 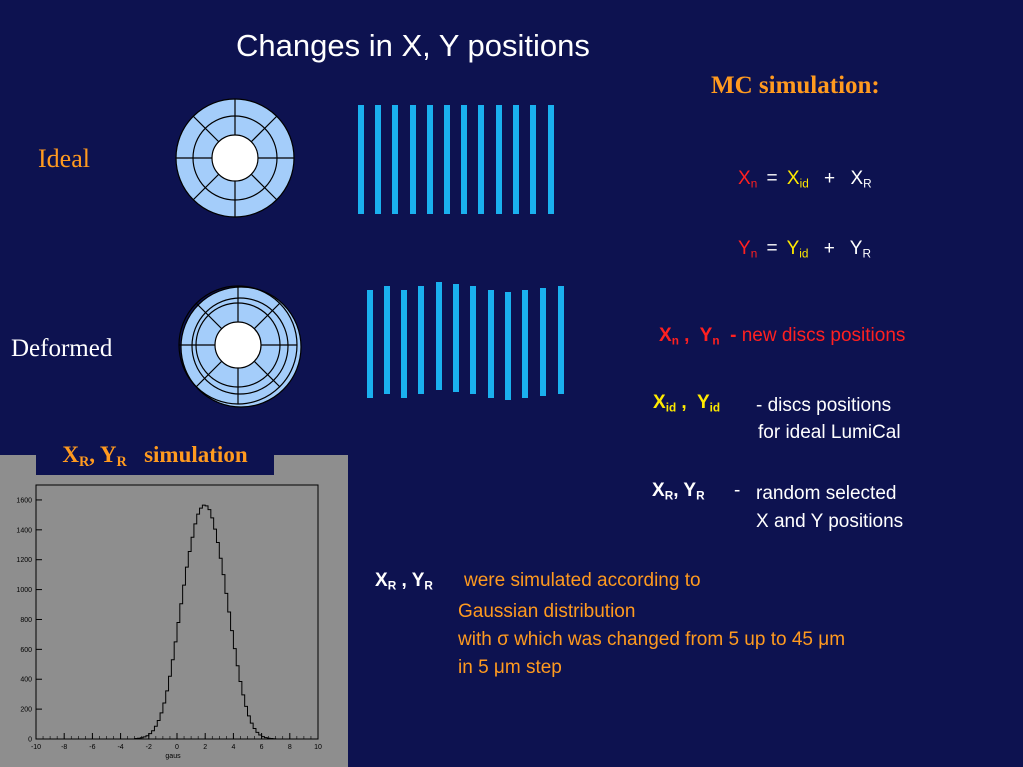 I want to click on definition-text: new discs positions, so click(x=821, y=335).